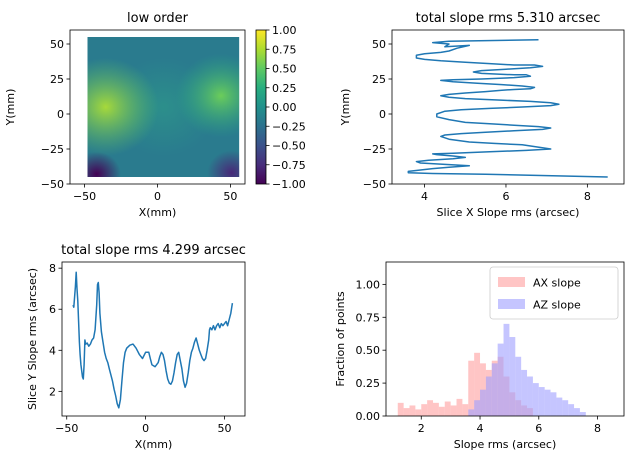 This screenshot has width=630, height=470. I want to click on colorbar-tick-label: 0.50, so click(284, 69).